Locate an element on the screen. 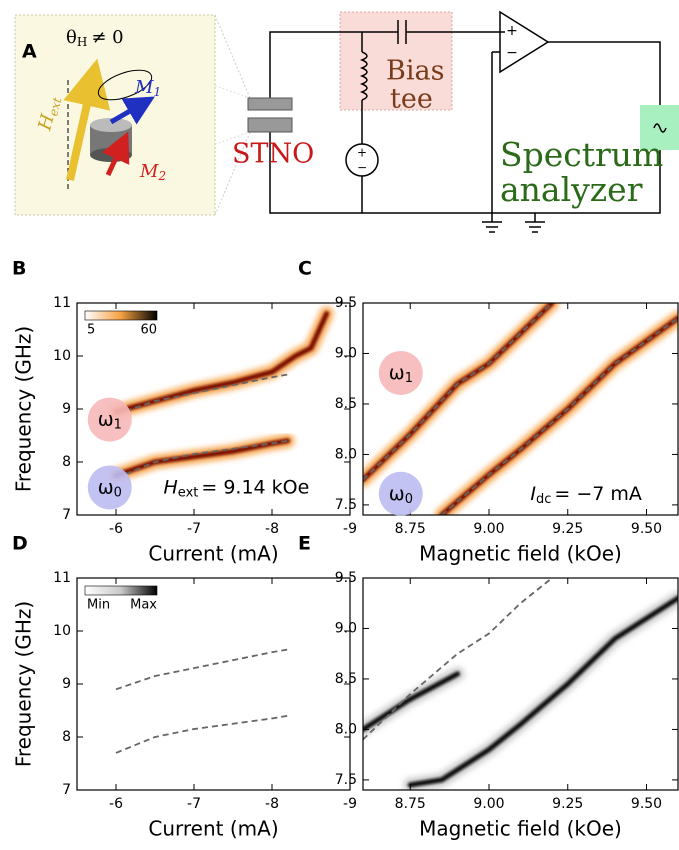  amp-plus: + is located at coordinates (512, 31).